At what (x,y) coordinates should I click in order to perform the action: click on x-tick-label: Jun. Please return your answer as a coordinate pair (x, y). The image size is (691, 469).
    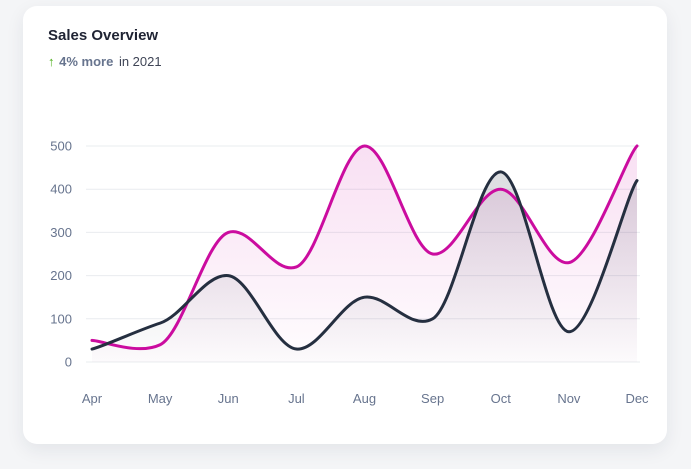
    Looking at the image, I should click on (228, 398).